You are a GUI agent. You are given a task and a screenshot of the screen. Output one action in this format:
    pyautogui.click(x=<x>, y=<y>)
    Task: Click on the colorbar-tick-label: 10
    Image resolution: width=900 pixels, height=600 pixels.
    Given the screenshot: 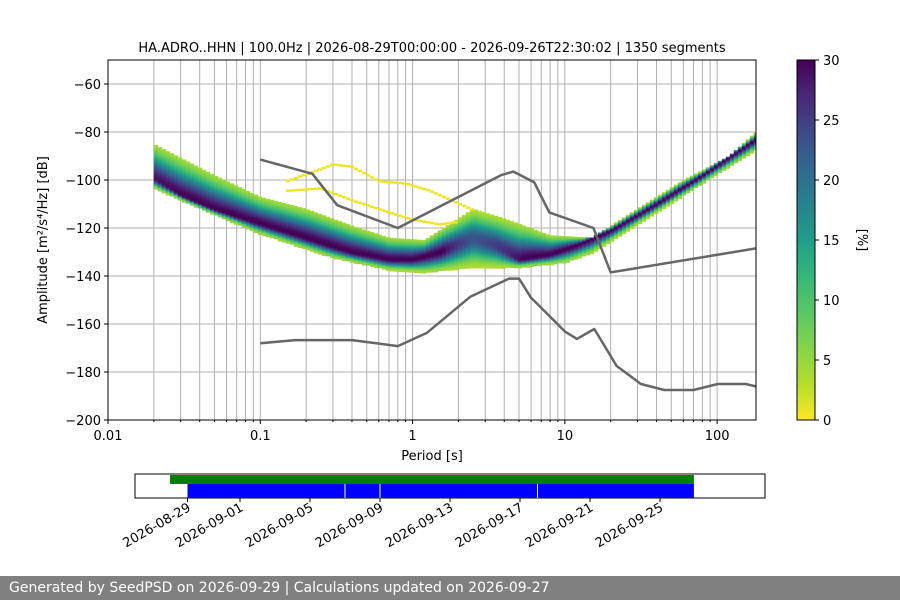 What is the action you would take?
    pyautogui.click(x=831, y=301)
    